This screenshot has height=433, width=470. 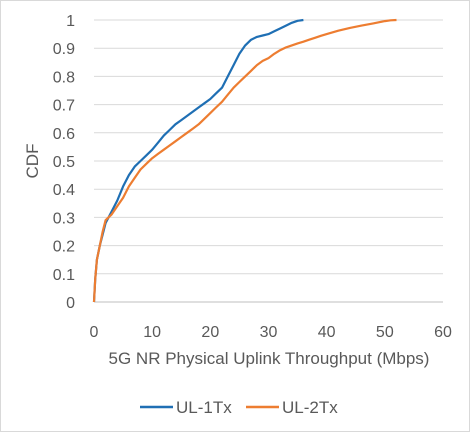 What do you see at coordinates (64, 77) in the screenshot?
I see `y-tick-label: 0.8` at bounding box center [64, 77].